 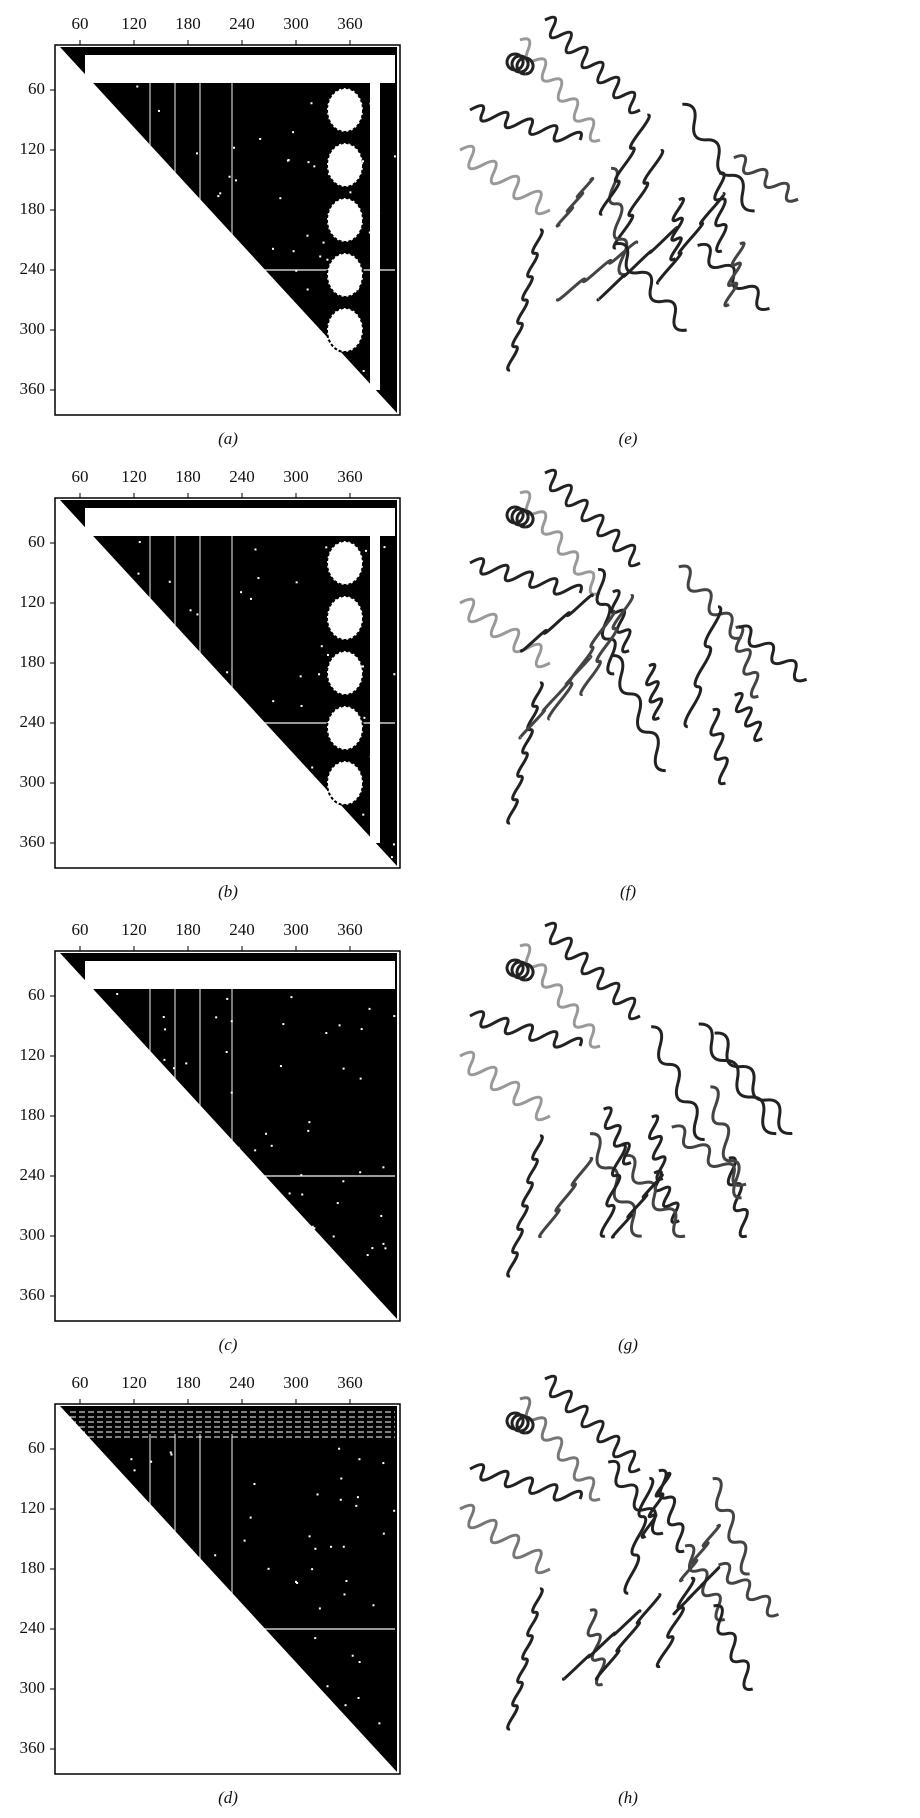 I want to click on panel-label: (d), so click(x=228, y=1797).